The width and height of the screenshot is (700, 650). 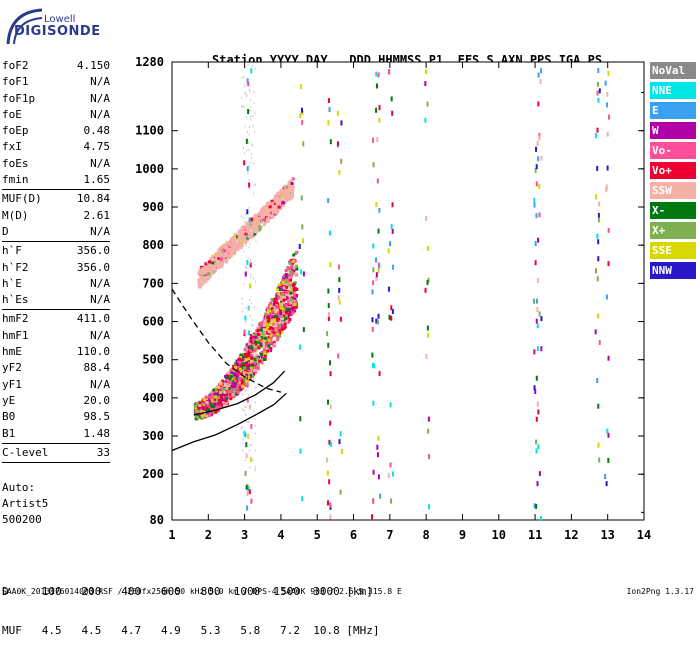 I want to click on param-row: foF1 N/A, so click(x=56, y=82).